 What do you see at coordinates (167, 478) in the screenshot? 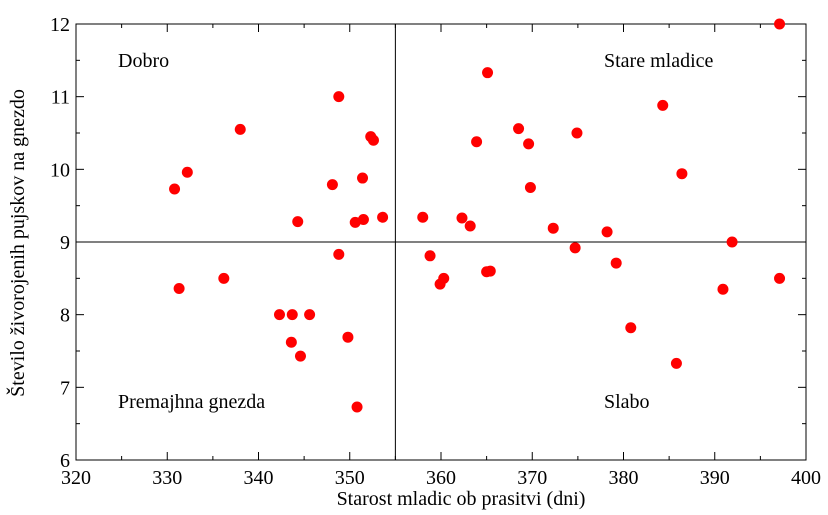
I see `x-tick-label: 330` at bounding box center [167, 478].